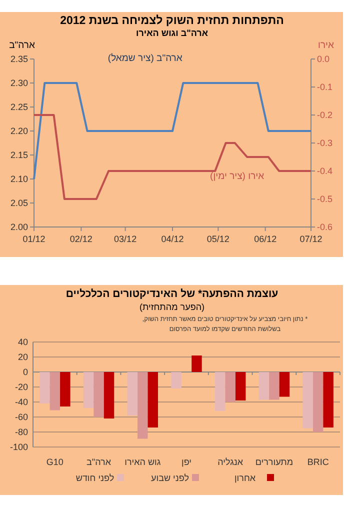 Image resolution: width=350 pixels, height=505 pixels. Describe the element at coordinates (325, 199) in the screenshot. I see `y2-tick-label: -0.5` at that location.